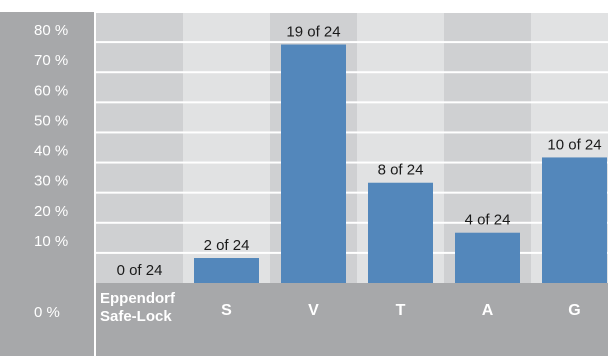  I want to click on x-tick-label: Eppendorf Safe-Lock, so click(138, 307).